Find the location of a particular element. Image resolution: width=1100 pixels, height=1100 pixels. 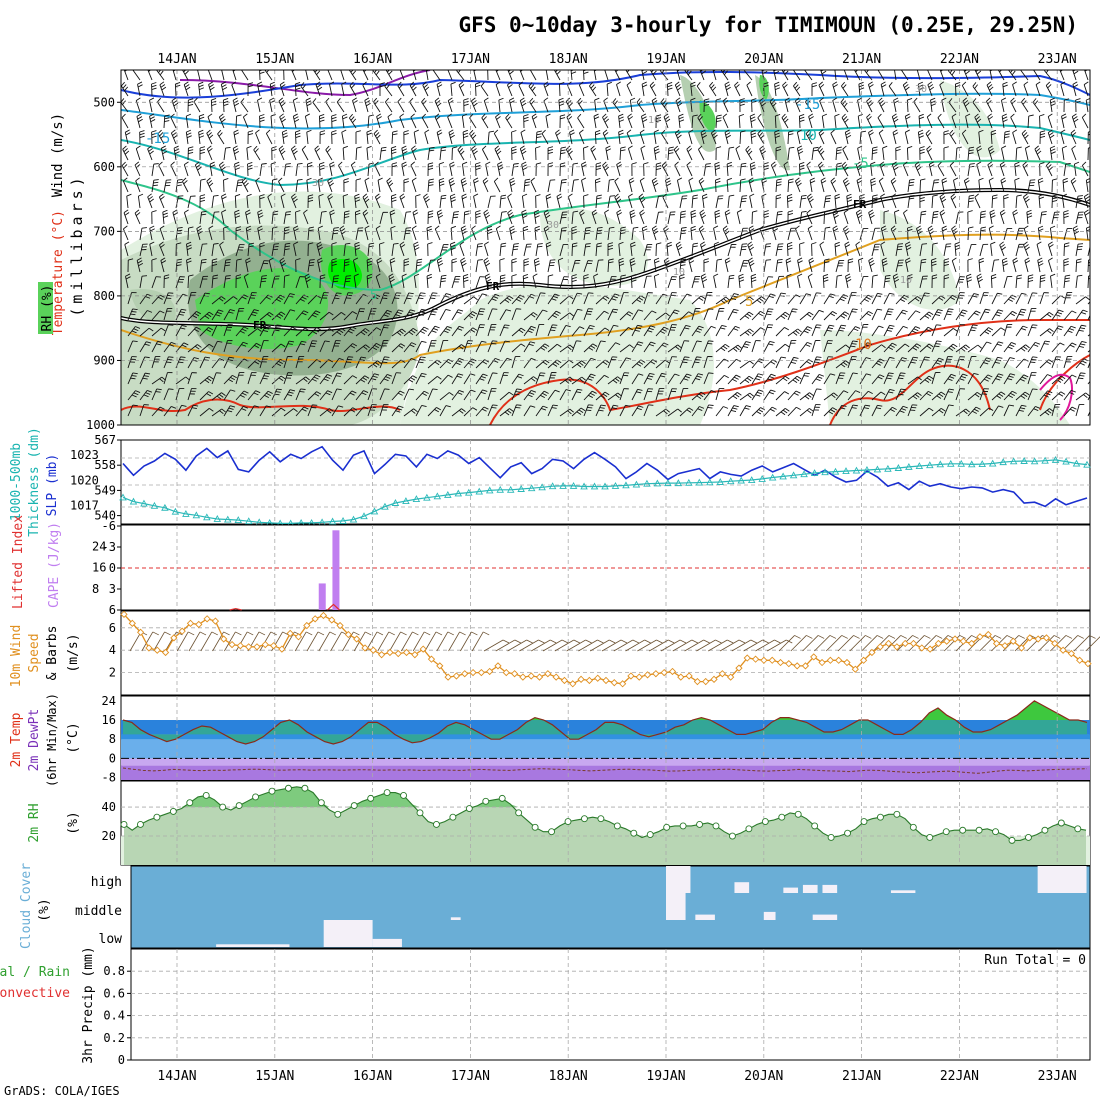

temp-band is located at coordinates (605, 772).